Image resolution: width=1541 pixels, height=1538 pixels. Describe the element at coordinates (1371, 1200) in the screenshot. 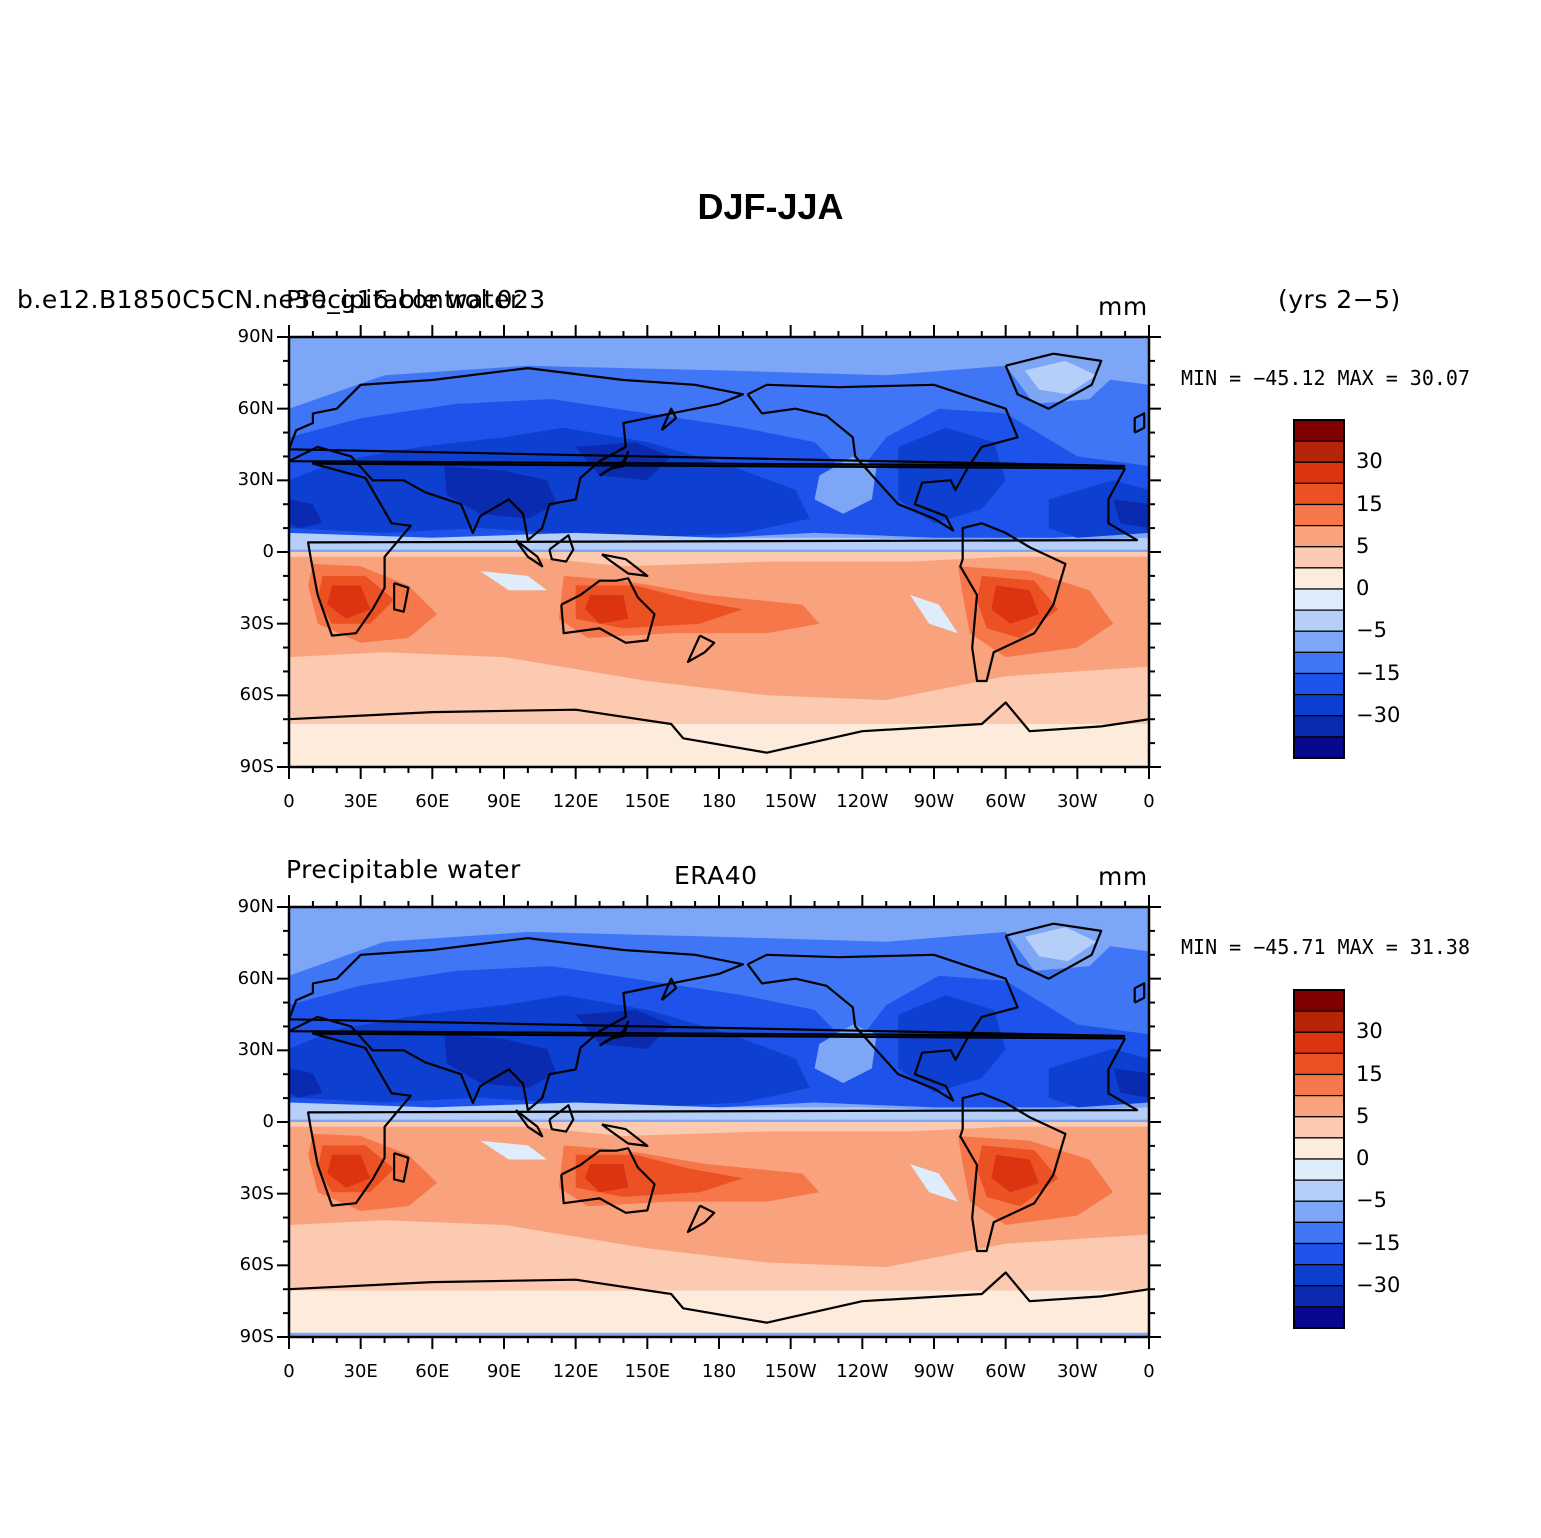

I see `panel2-colorbar-label: −5` at that location.